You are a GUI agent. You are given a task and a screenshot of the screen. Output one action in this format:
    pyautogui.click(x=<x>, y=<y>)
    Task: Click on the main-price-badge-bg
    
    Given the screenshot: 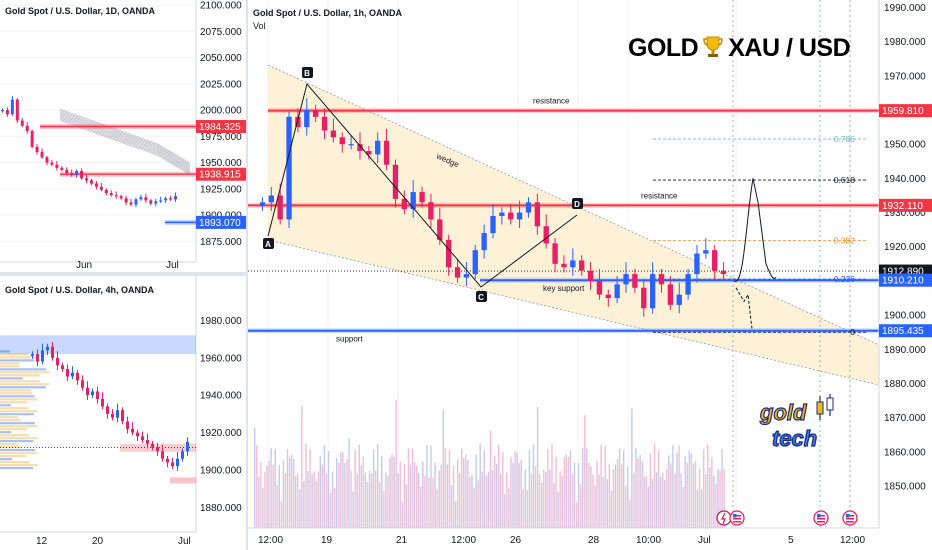 What is the action you would take?
    pyautogui.click(x=905, y=205)
    